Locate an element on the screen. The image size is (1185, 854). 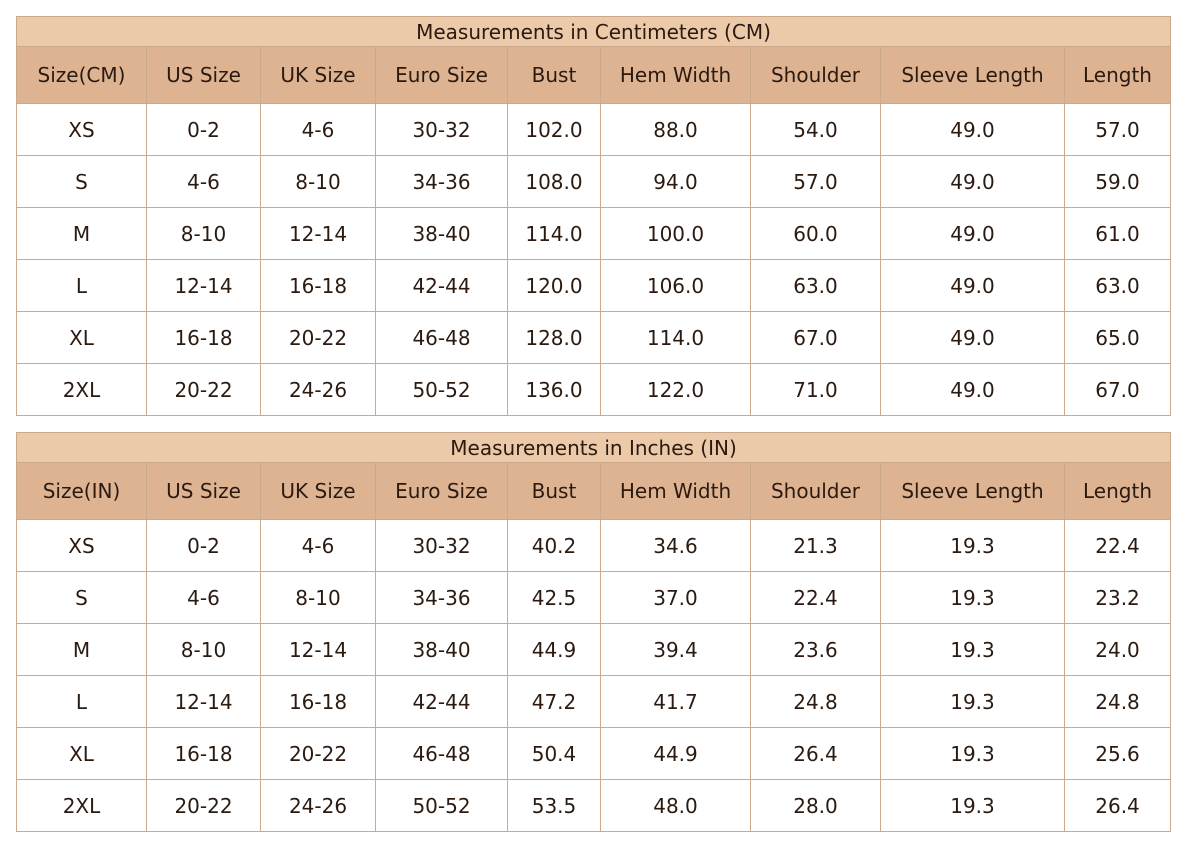
cell: 39.4 is located at coordinates (675, 649).